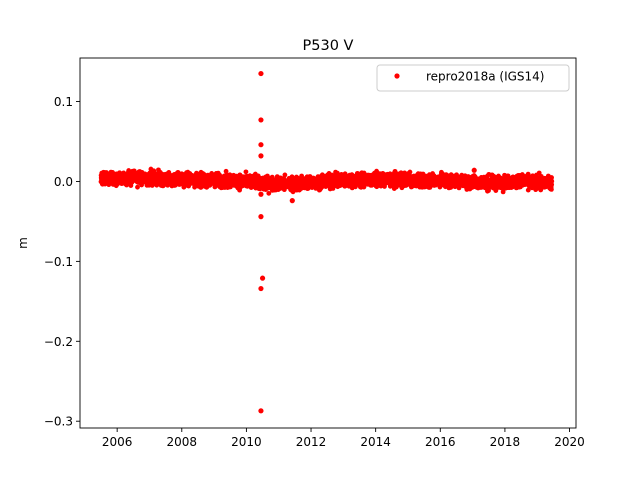 Image resolution: width=640 pixels, height=484 pixels. I want to click on y-axis-label: m, so click(23, 243).